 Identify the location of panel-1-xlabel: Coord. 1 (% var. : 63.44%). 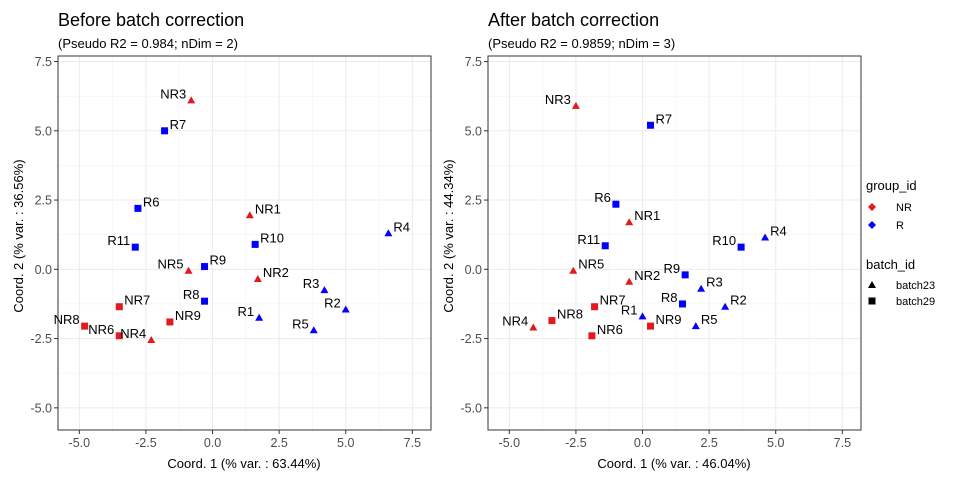
(243, 463).